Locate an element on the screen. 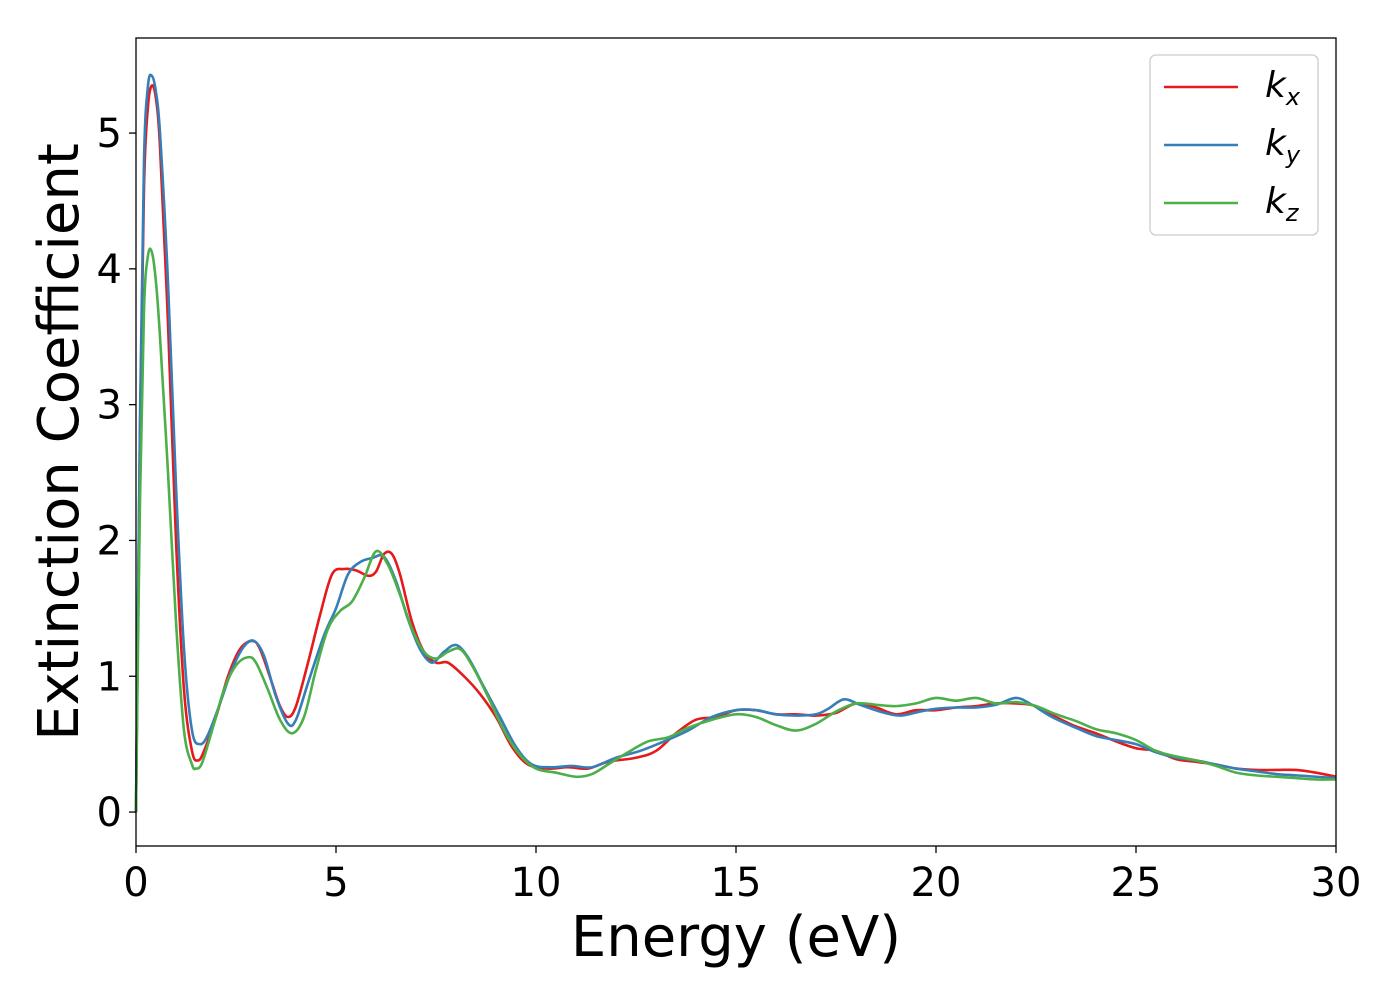  legend: kx ky kz is located at coordinates (1234, 145).